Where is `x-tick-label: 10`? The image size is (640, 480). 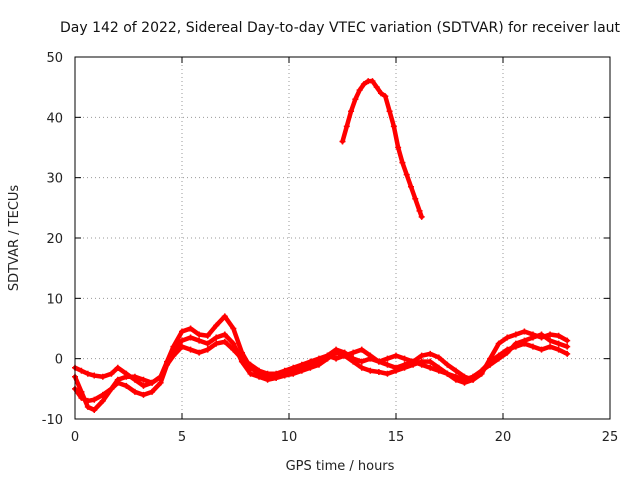
x-tick-label: 10 is located at coordinates (289, 437).